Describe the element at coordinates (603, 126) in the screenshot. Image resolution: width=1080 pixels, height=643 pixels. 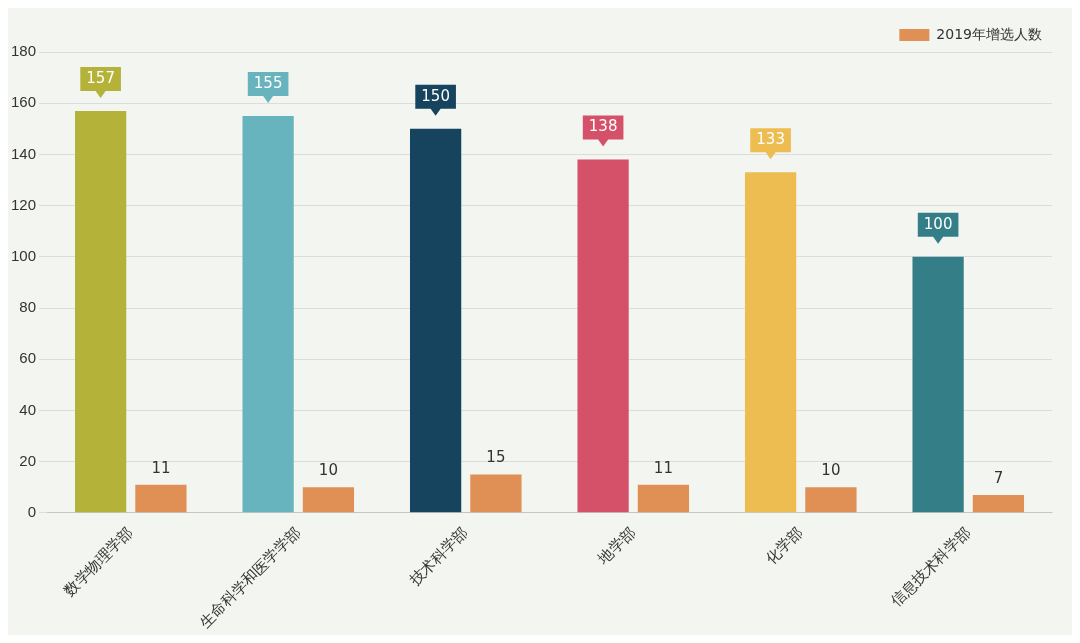
I see `data-label: 138` at that location.